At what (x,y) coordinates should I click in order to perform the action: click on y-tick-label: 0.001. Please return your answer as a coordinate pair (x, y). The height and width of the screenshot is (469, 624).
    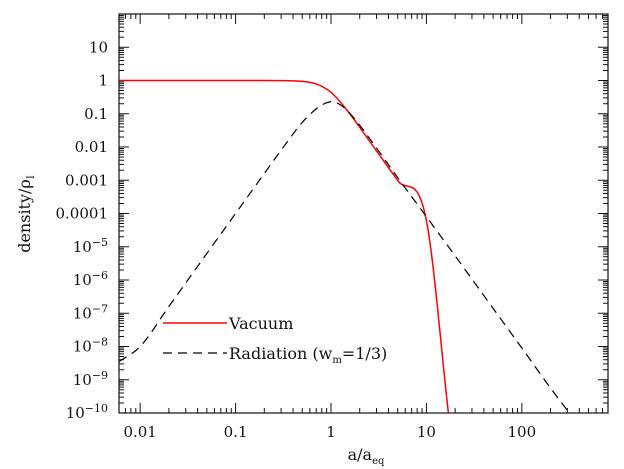
    Looking at the image, I should click on (86, 180).